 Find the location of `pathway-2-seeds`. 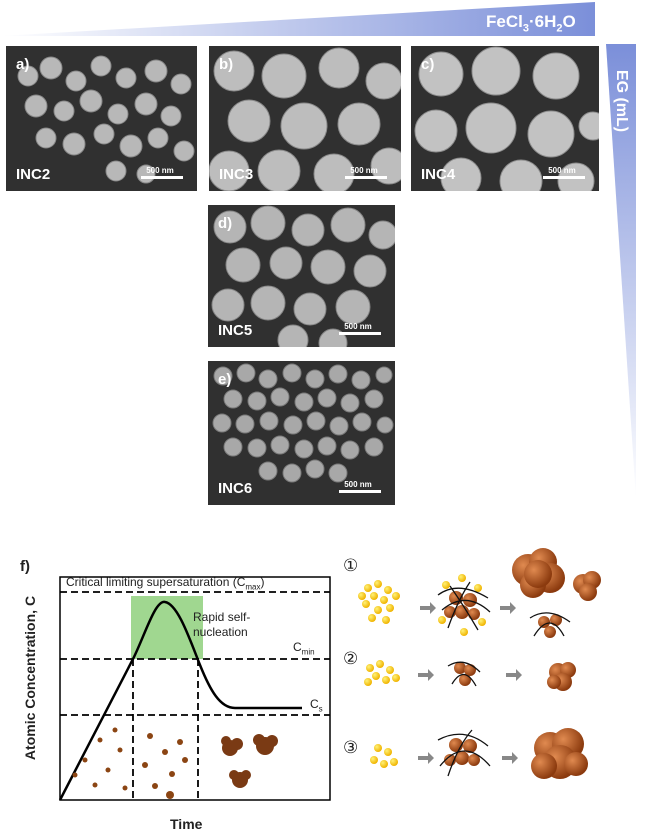

pathway-2-seeds is located at coordinates (382, 673).